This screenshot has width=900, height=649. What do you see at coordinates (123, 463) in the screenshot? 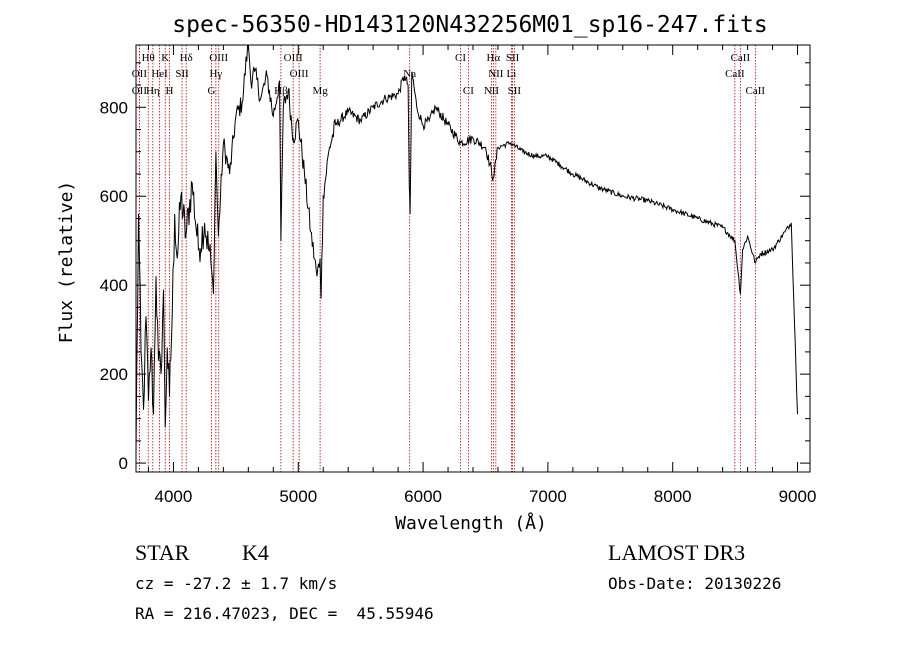
I see `y-tick-label: 0` at bounding box center [123, 463].